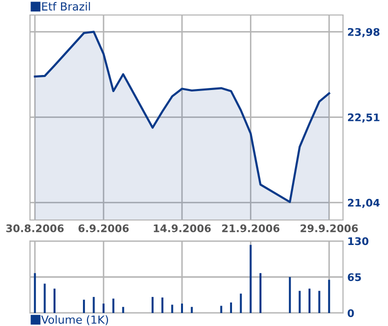 Image resolution: width=388 pixels, height=326 pixels. Describe the element at coordinates (364, 203) in the screenshot. I see `y-tick-label: 21,04` at that location.